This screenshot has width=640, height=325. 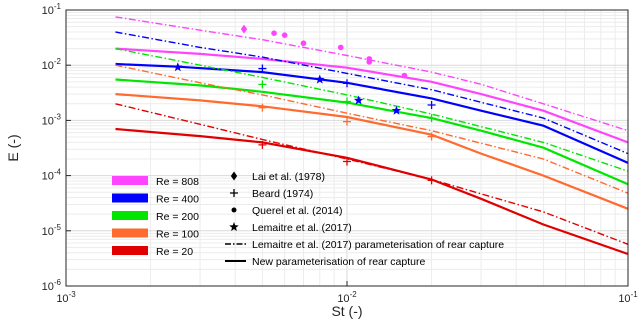 What do you see at coordinates (302, 228) in the screenshot?
I see `legend-label: Lemaitre et al. (2017)` at bounding box center [302, 228].